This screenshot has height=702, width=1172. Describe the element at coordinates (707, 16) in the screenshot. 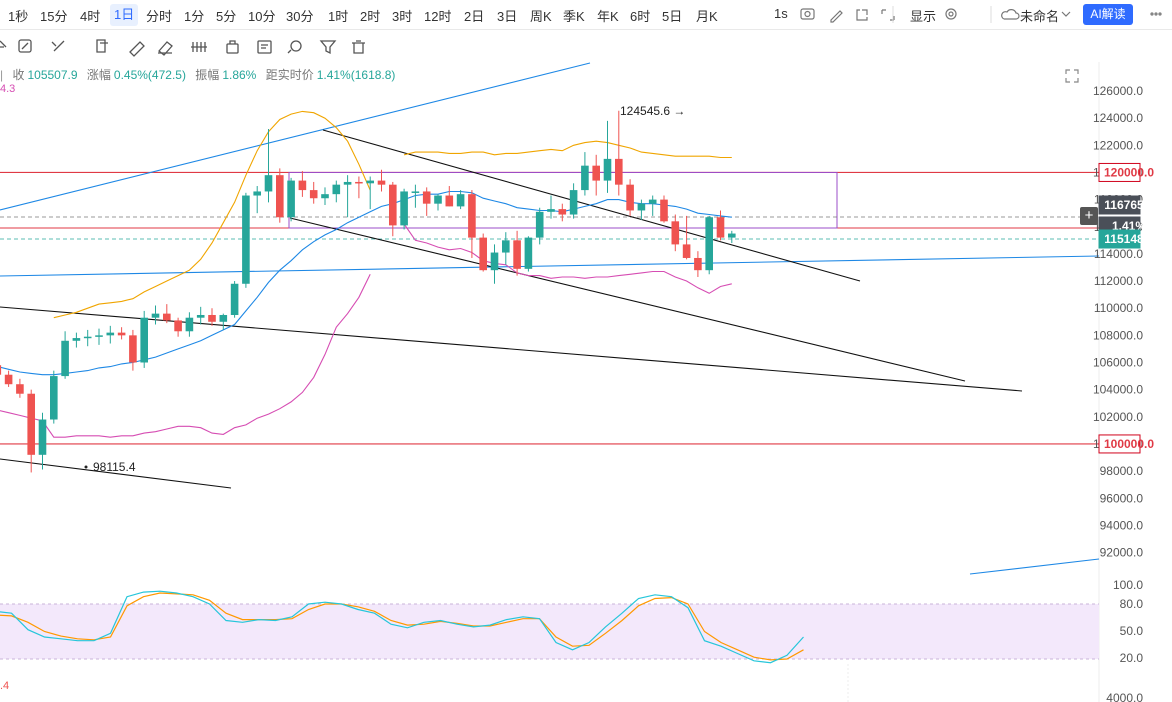

I see `timeframe-tab-20: 月K` at that location.